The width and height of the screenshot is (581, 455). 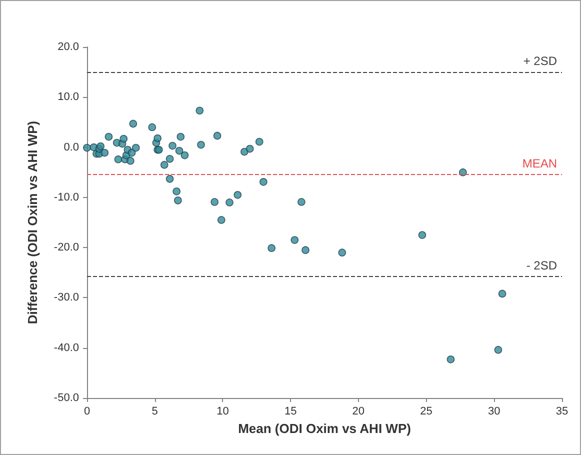 I want to click on y-tick-label: -20.0, so click(x=66, y=248).